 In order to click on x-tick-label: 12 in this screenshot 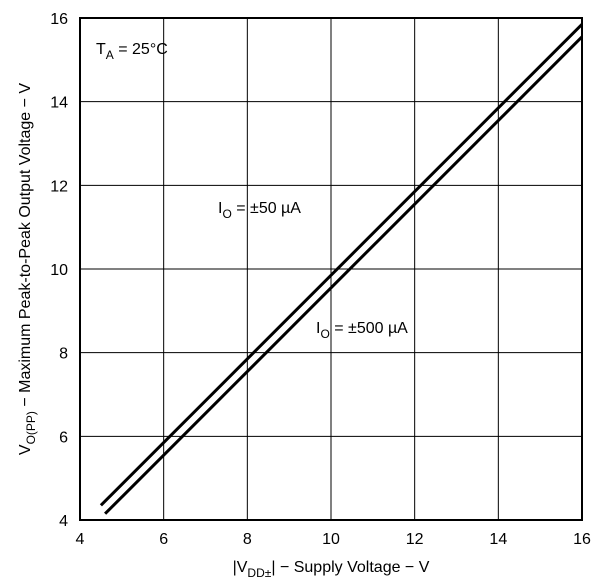, I will do `click(415, 539)`.